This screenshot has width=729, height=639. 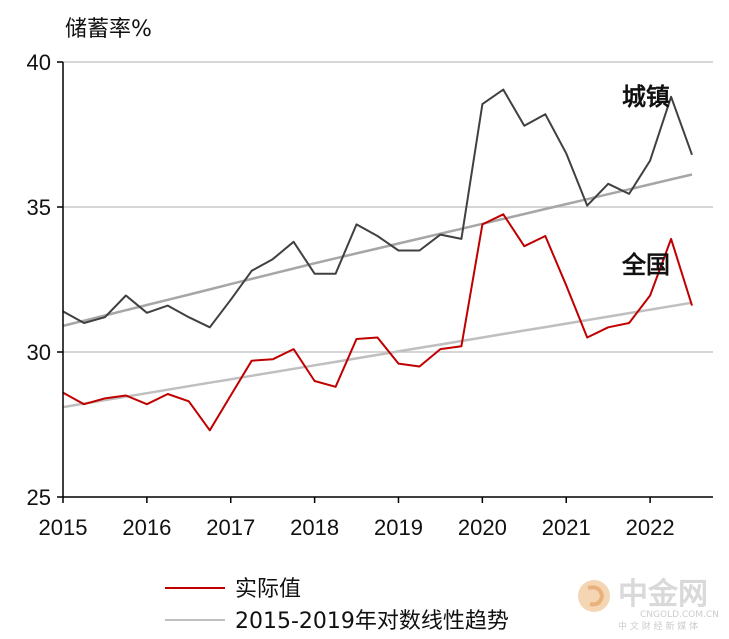 I want to click on watermark-name: 中金网, so click(x=663, y=594).